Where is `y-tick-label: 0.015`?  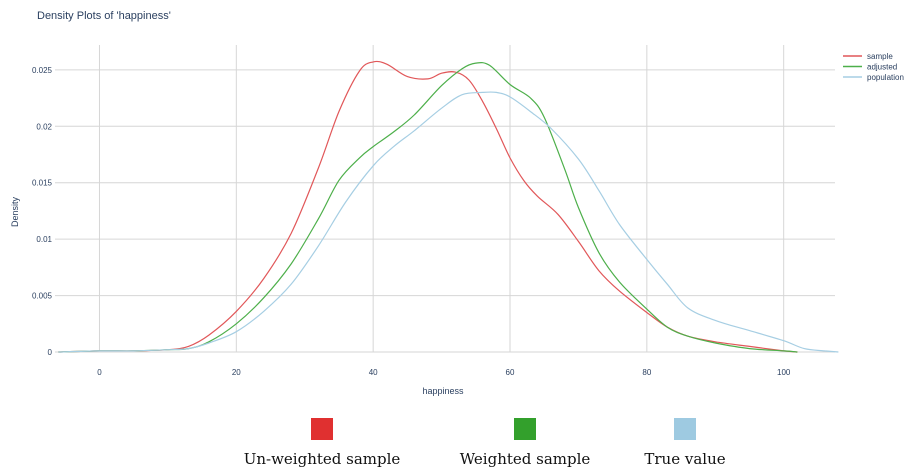 y-tick-label: 0.015 is located at coordinates (42, 183).